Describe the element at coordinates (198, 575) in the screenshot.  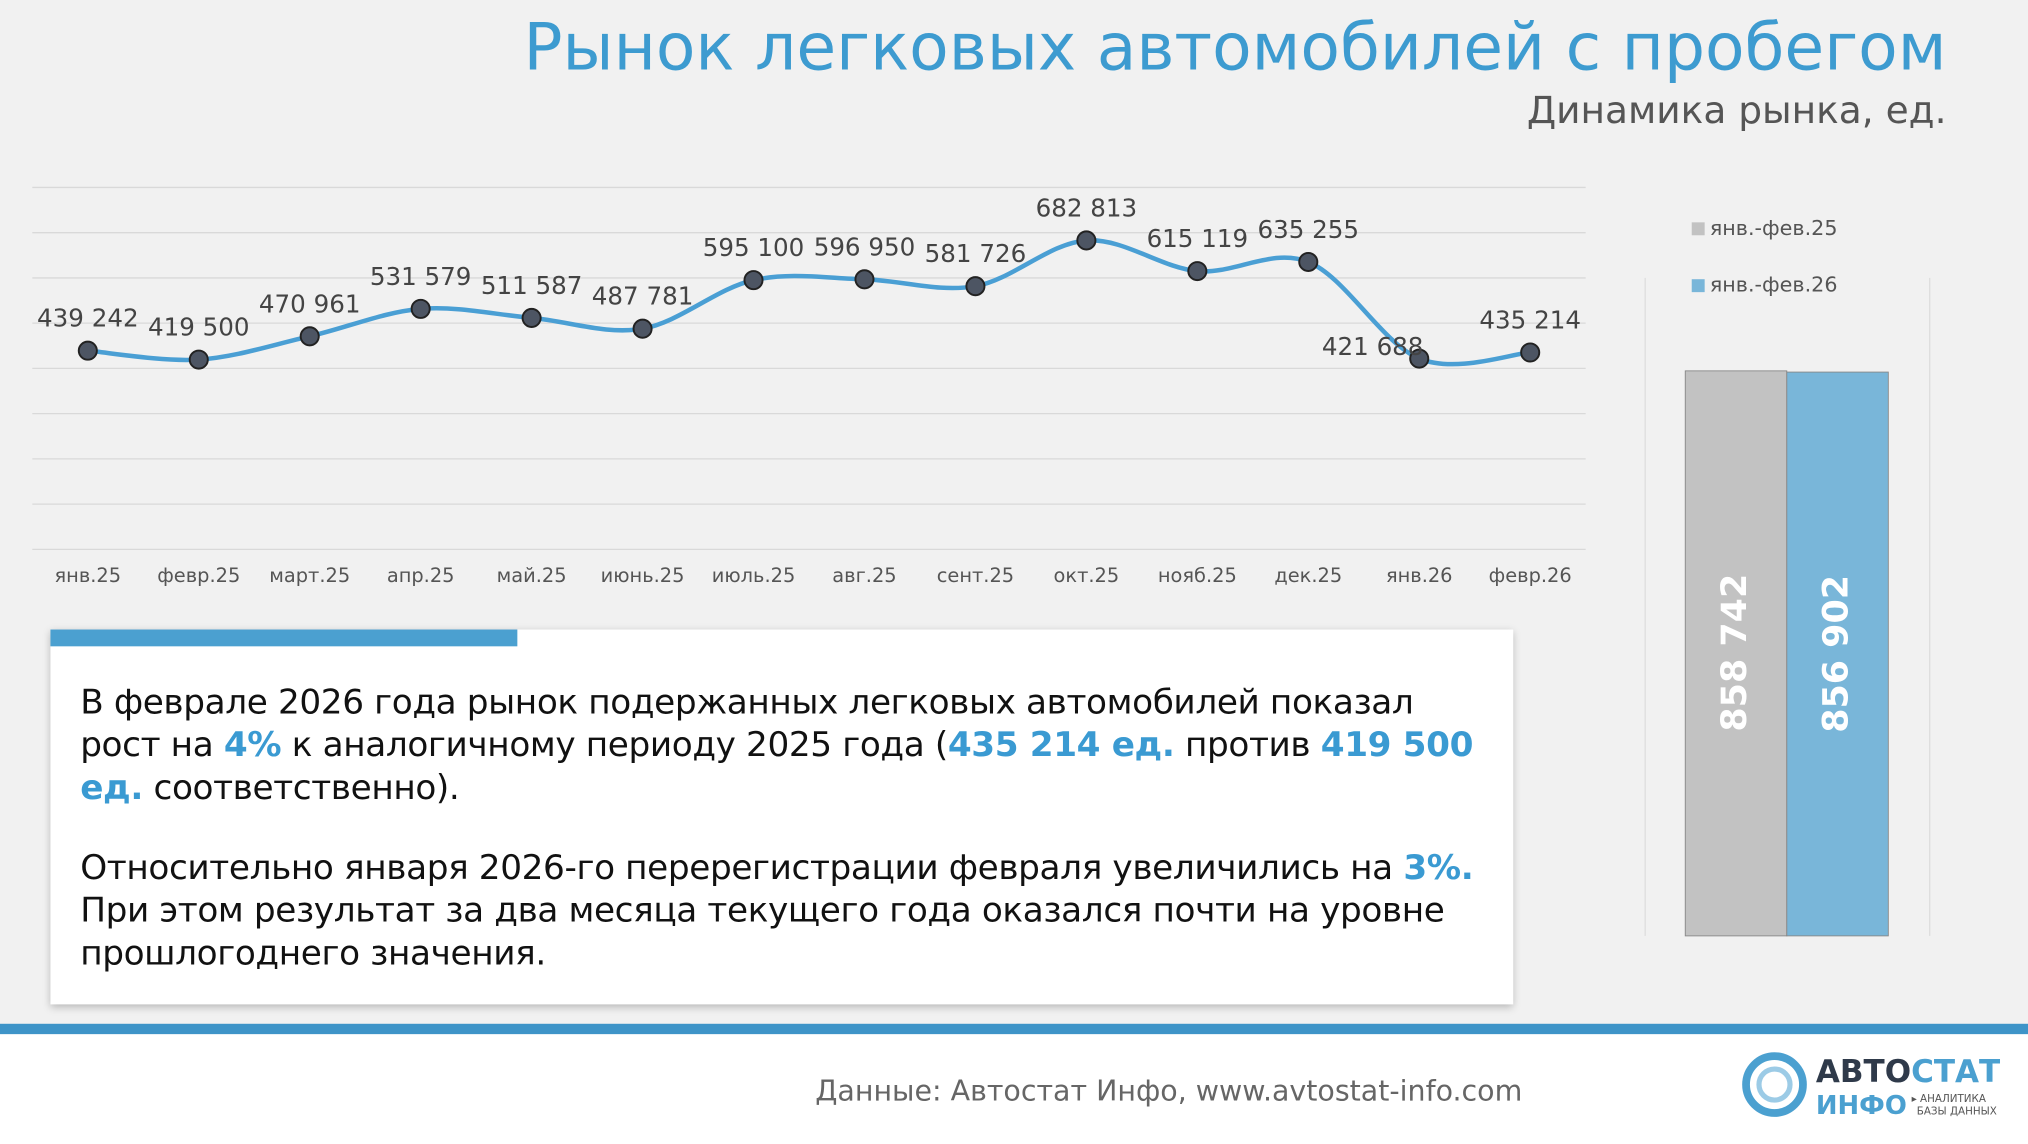
I see `x-tick-label: февр.25` at that location.